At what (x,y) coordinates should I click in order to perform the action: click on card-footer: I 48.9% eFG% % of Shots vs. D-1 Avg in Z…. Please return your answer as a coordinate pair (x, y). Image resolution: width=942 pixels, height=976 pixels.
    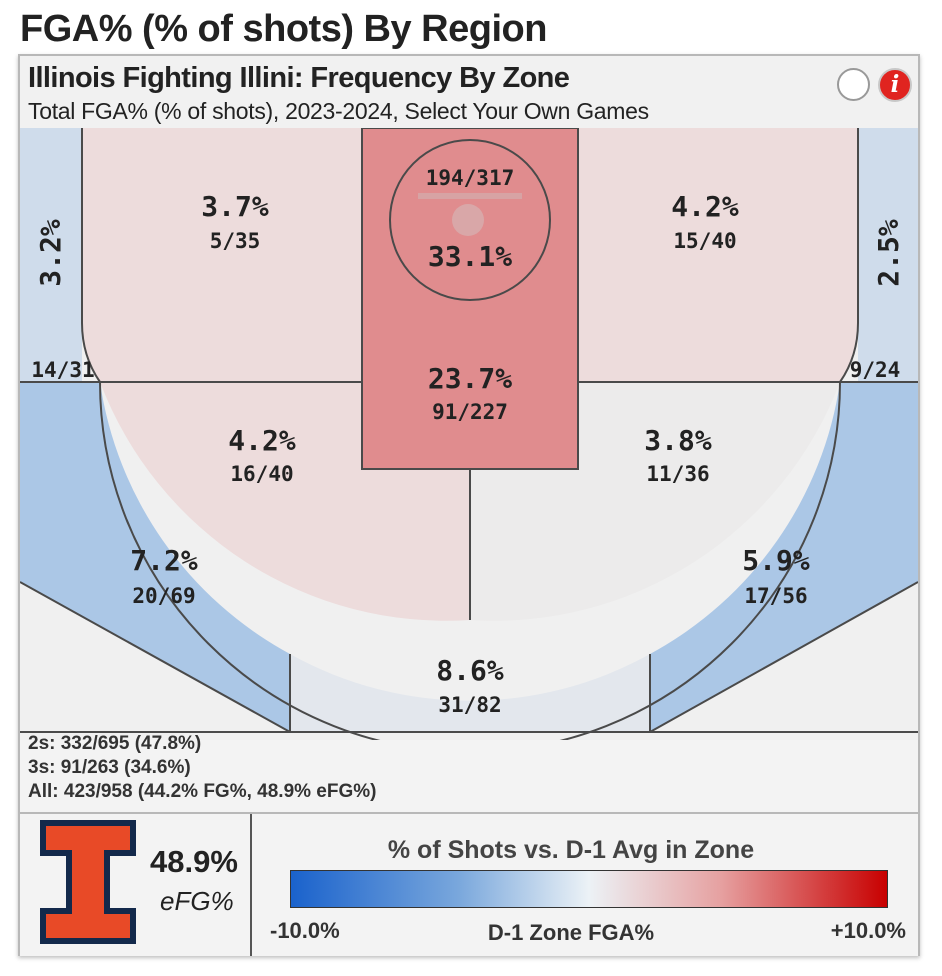
    Looking at the image, I should click on (469, 884).